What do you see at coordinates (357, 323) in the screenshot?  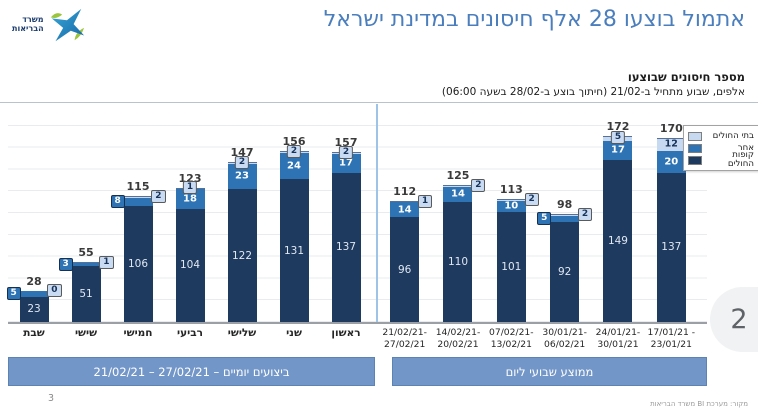 I see `x-axis-line` at bounding box center [357, 323].